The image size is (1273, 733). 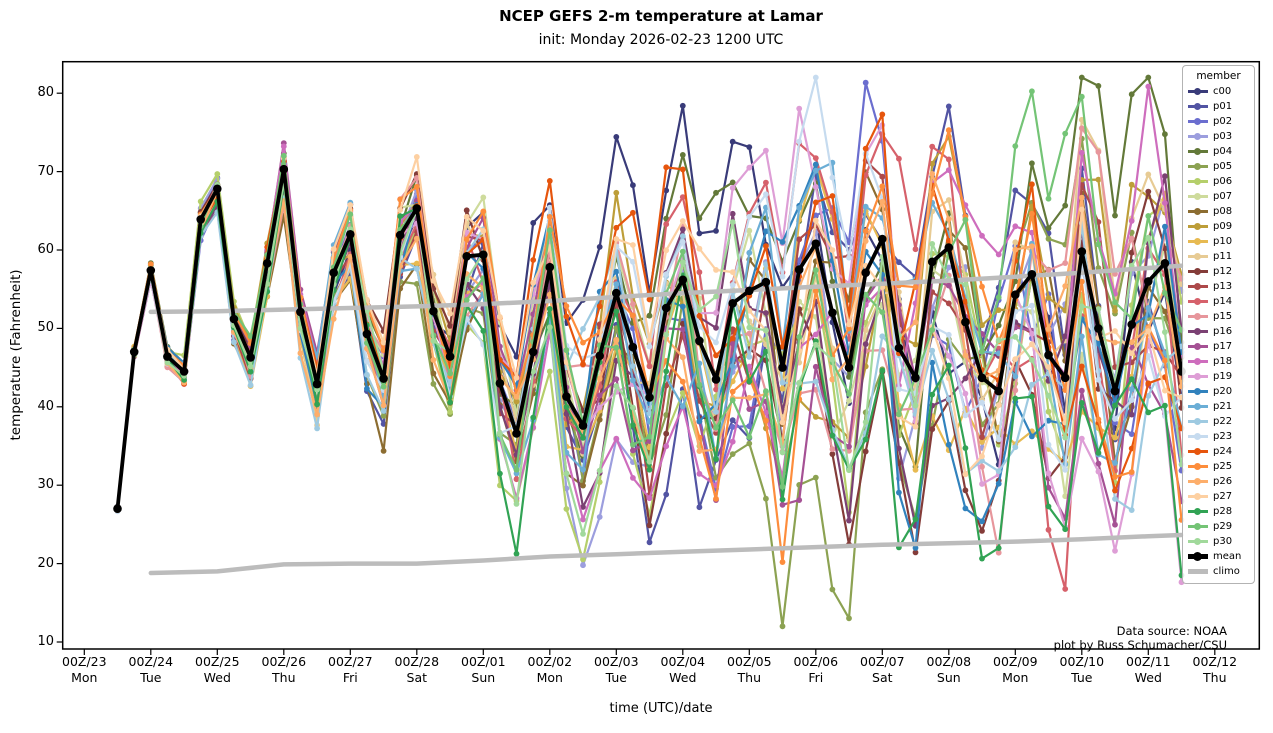 I want to click on legend-label-p20: p20, so click(x=1223, y=391).